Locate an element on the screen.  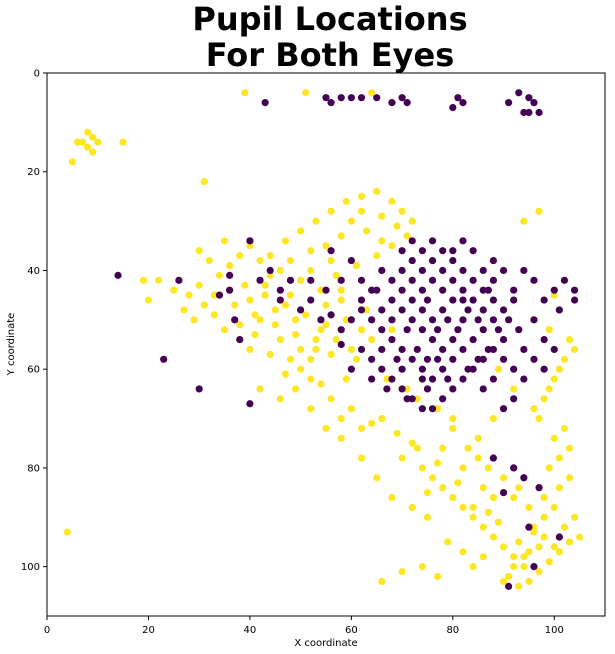
x-tick-label: 80 is located at coordinates (452, 630).